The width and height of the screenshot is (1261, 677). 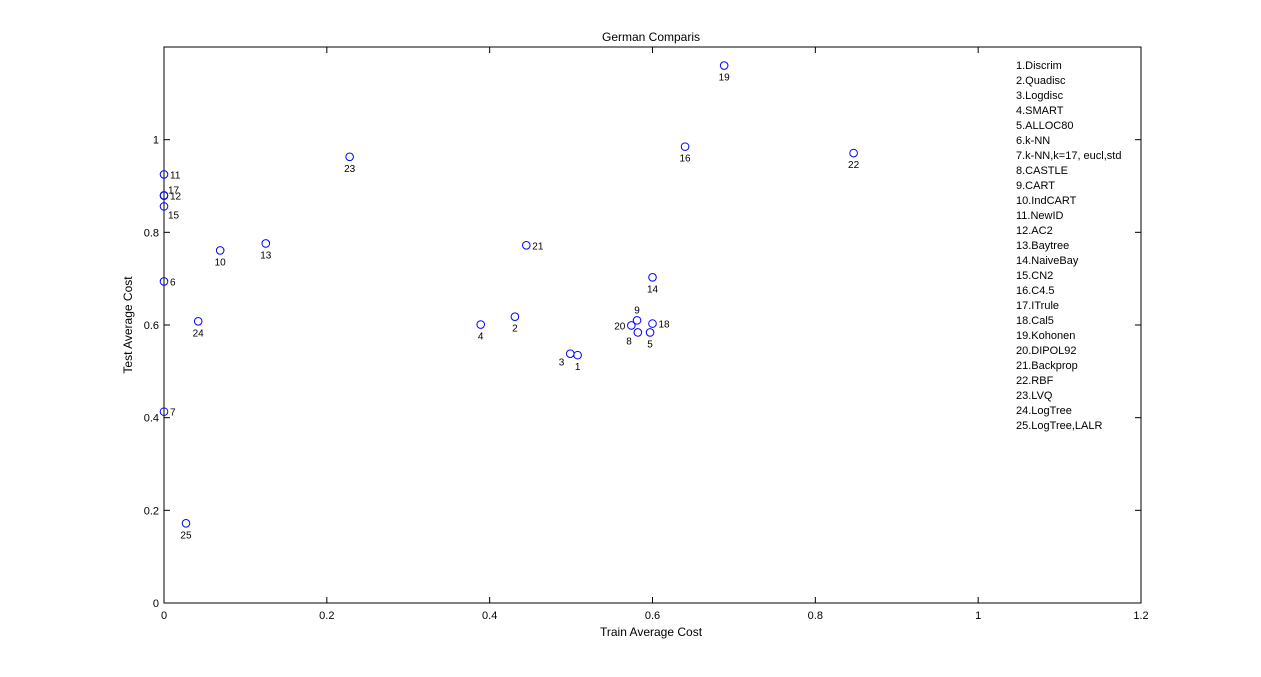 What do you see at coordinates (1039, 66) in the screenshot?
I see `legend-entry: 1.Discrim` at bounding box center [1039, 66].